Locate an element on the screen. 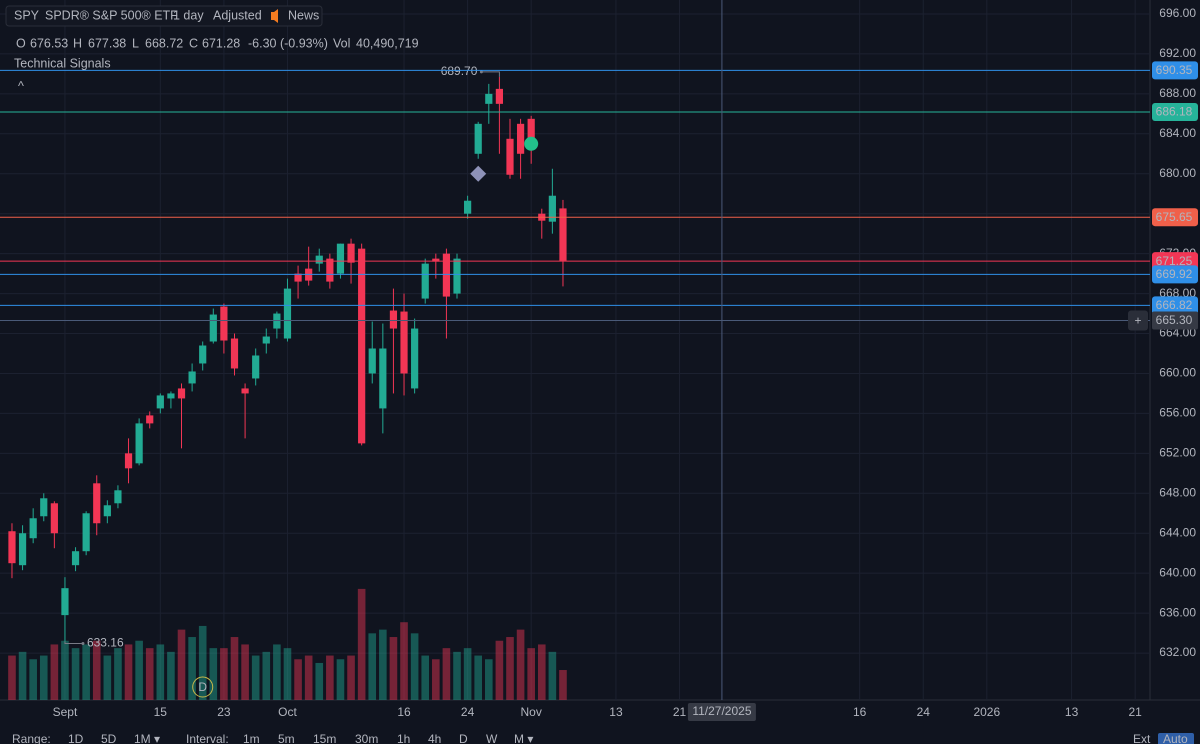 Image resolution: width=1200 pixels, height=744 pixels. price-label: 669.92 is located at coordinates (1174, 274).